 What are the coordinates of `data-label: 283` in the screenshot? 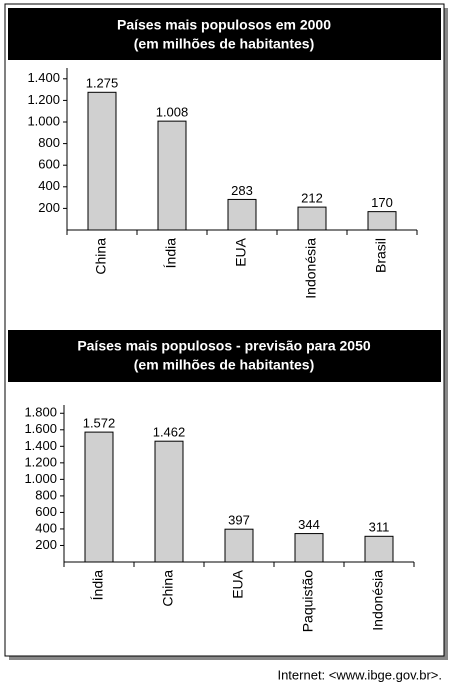 It's located at (242, 190).